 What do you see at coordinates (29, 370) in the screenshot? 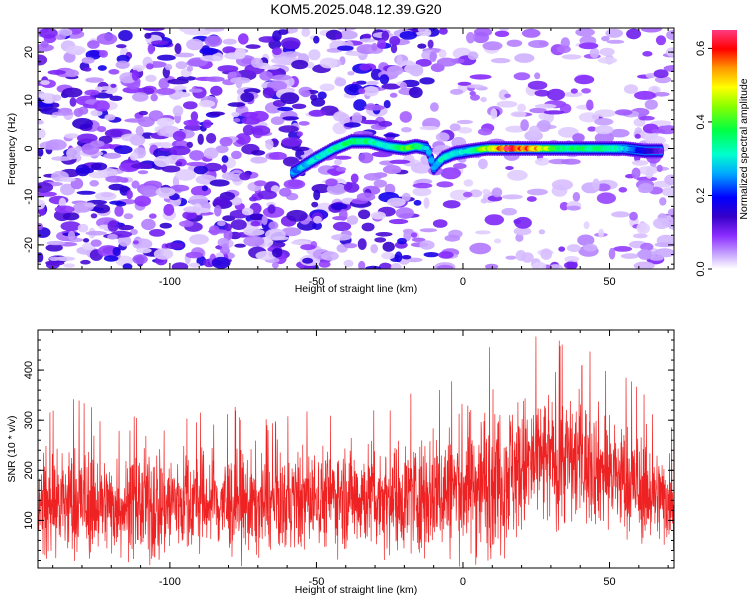
I see `y-tick-label: 400` at bounding box center [29, 370].